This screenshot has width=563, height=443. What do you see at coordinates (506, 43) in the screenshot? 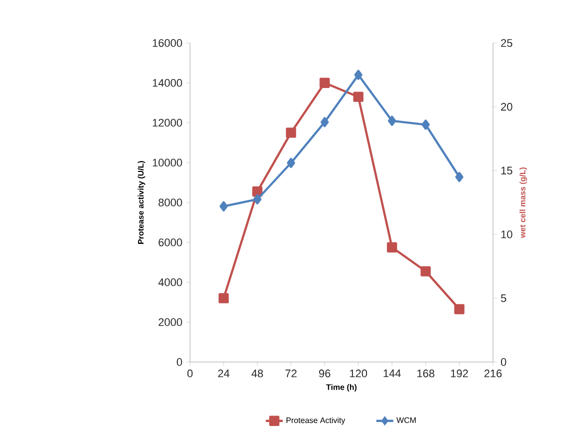
I see `y2-tick-label: 25` at bounding box center [506, 43].